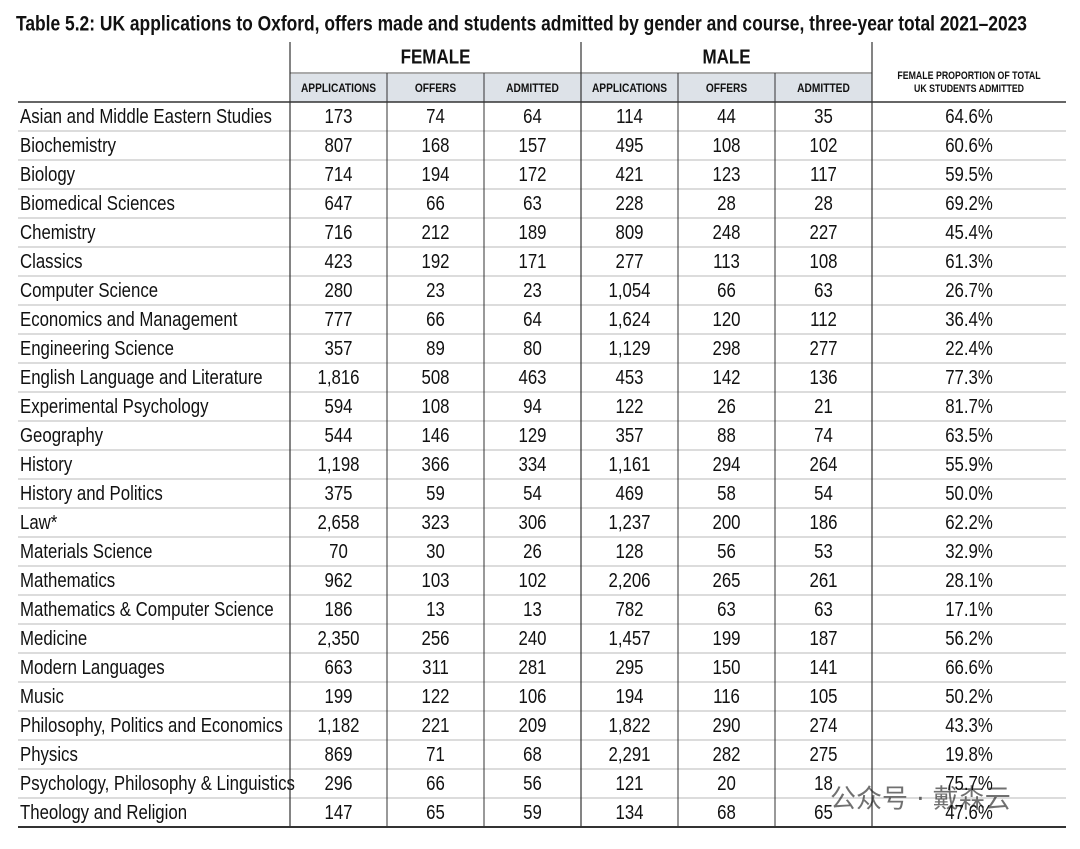  Describe the element at coordinates (629, 347) in the screenshot. I see `cell: 1,129` at that location.